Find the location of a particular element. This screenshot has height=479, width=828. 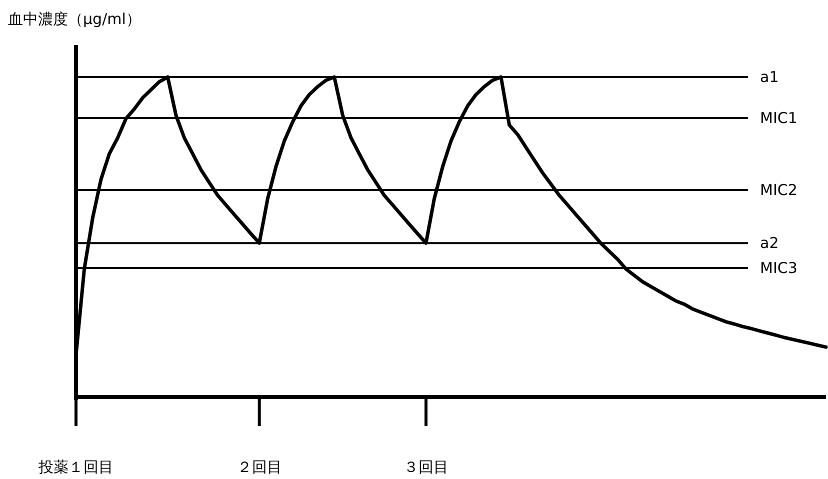

x-tick-label: 投薬１回目 is located at coordinates (76, 467).